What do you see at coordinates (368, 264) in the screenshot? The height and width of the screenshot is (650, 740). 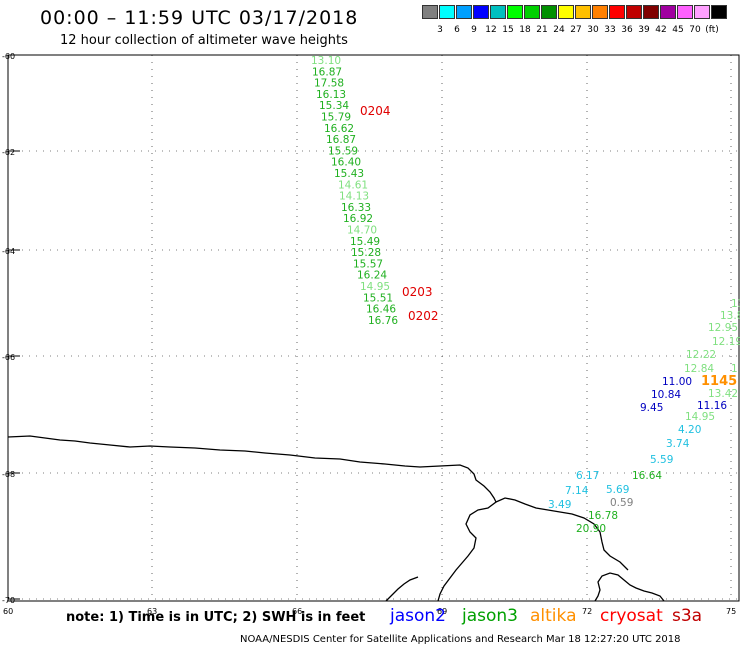 I see `swh-value: 15.57` at bounding box center [368, 264].